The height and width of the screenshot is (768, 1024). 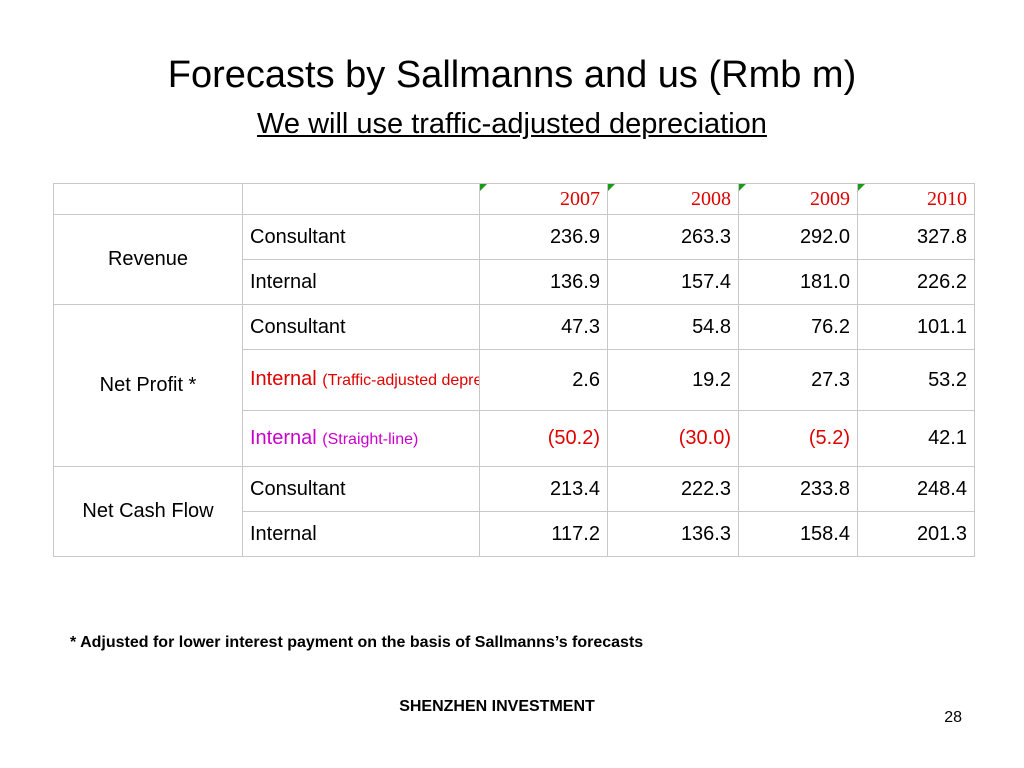 I want to click on value-cell: 2.6, so click(x=543, y=380).